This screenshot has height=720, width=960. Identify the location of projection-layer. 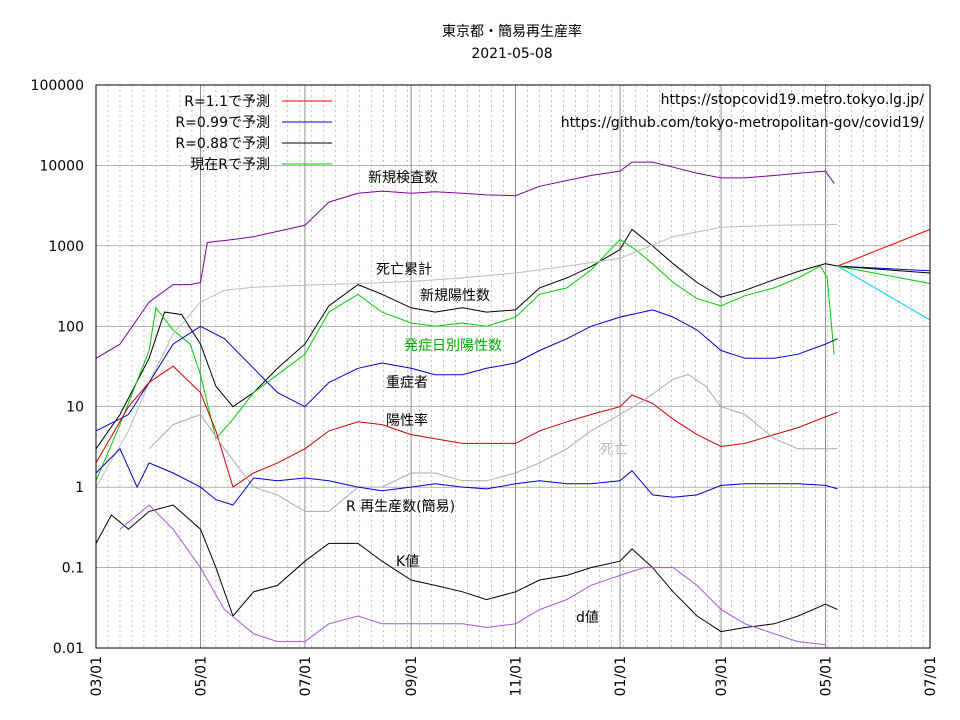
(884, 274).